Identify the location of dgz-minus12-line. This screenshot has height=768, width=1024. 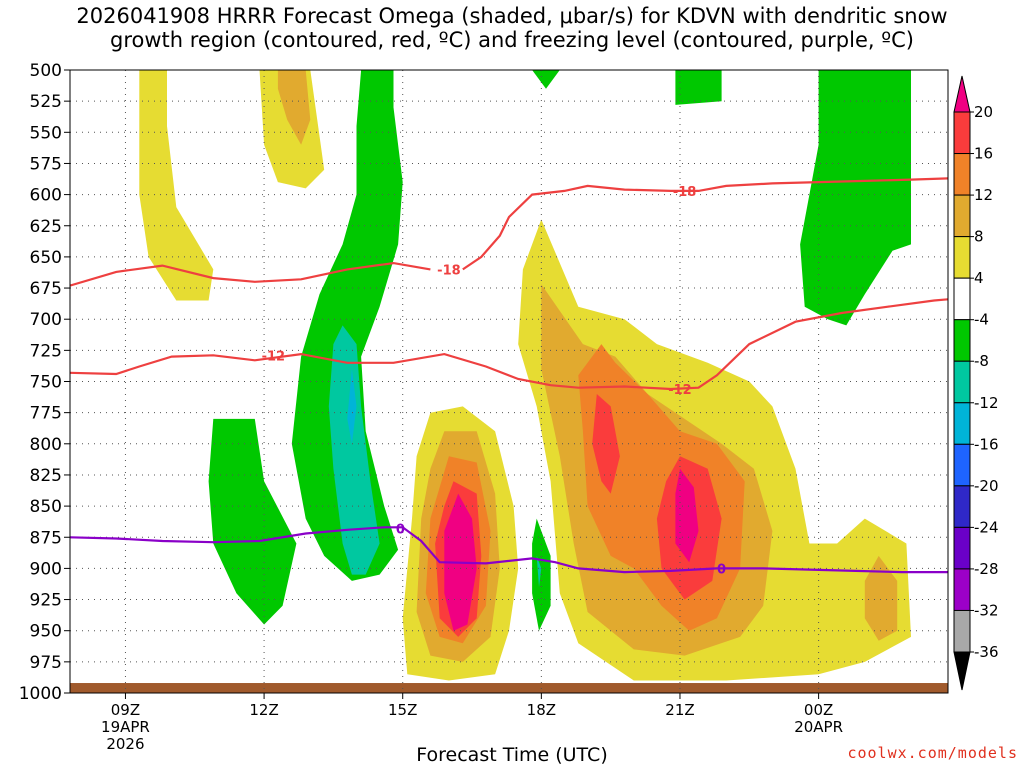
(509, 344).